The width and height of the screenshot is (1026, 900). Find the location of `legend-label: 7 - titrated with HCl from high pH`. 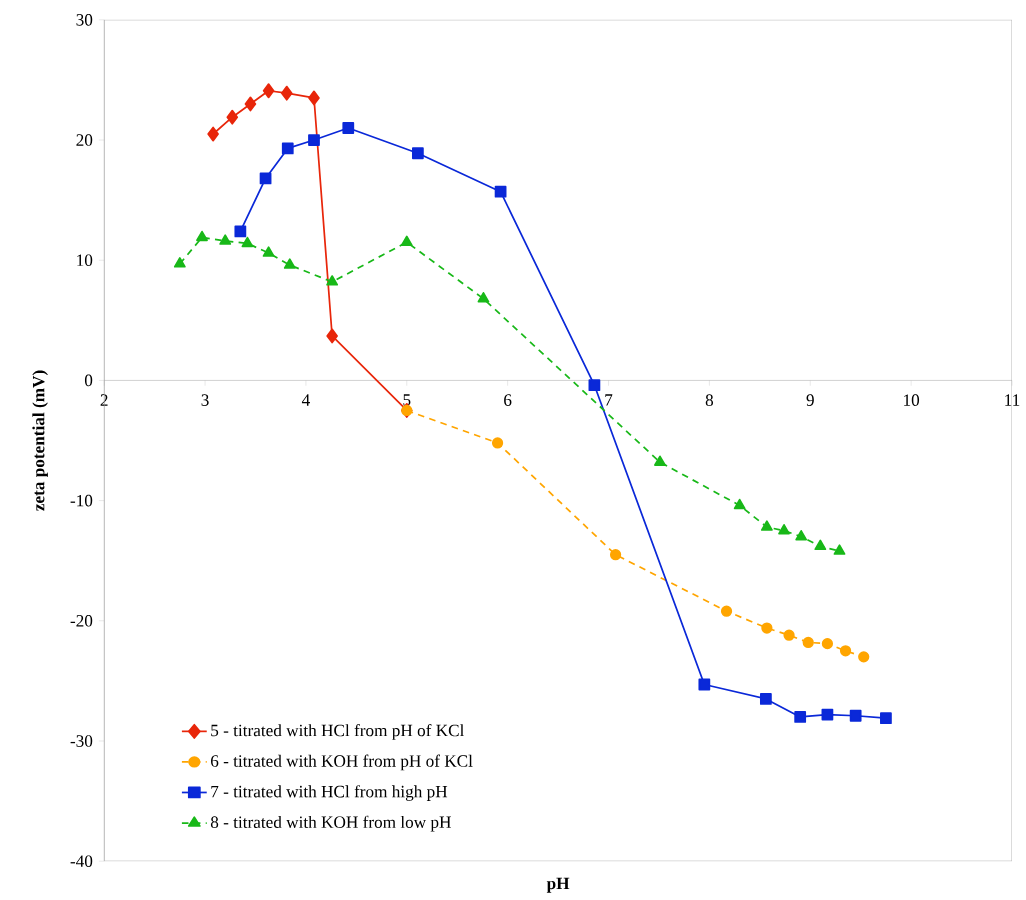

legend-label: 7 - titrated with HCl from high pH is located at coordinates (329, 793).